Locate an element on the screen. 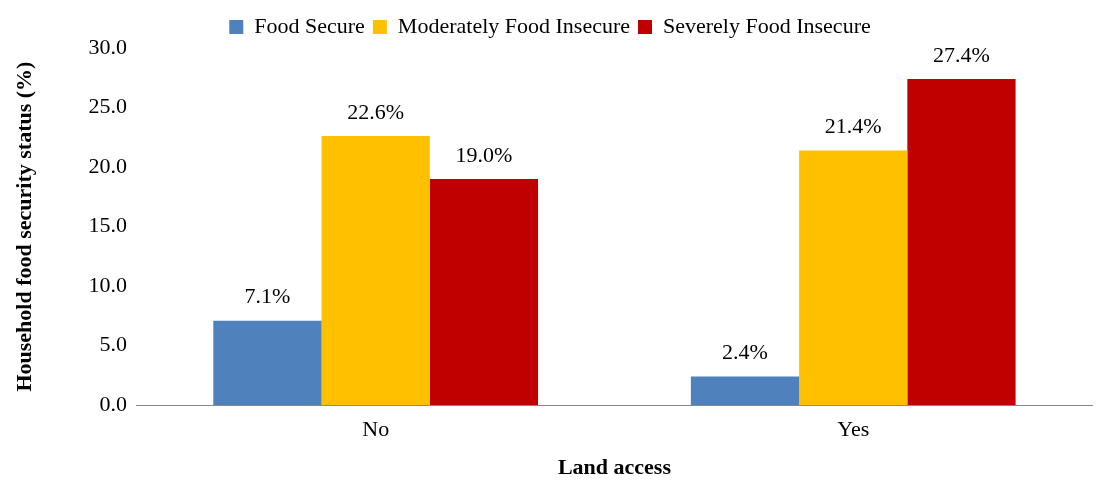 This screenshot has height=490, width=1110. y-tick-label: 25.0 is located at coordinates (107, 106).